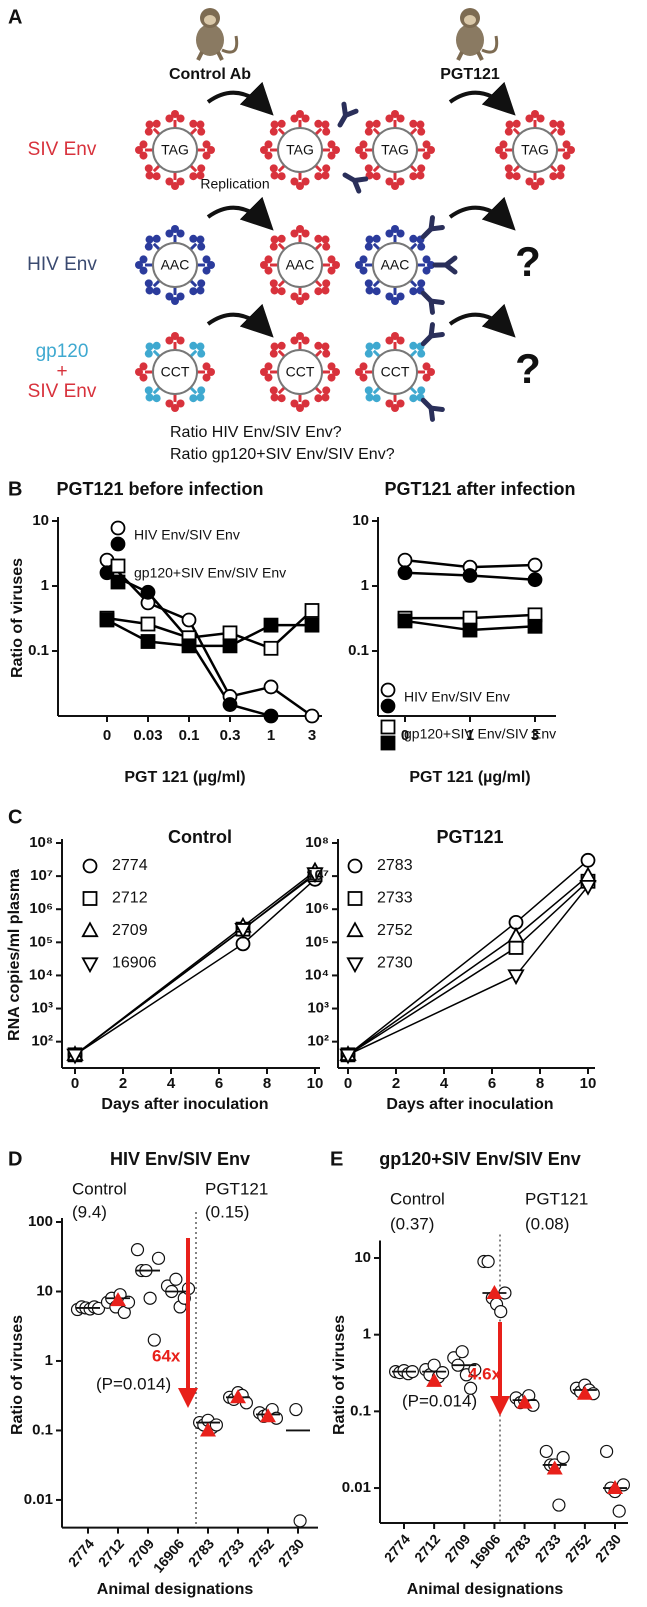 The height and width of the screenshot is (1607, 647). Describe the element at coordinates (14, 955) in the screenshot. I see `y-axis-label: RNA copies/ml plasma` at that location.